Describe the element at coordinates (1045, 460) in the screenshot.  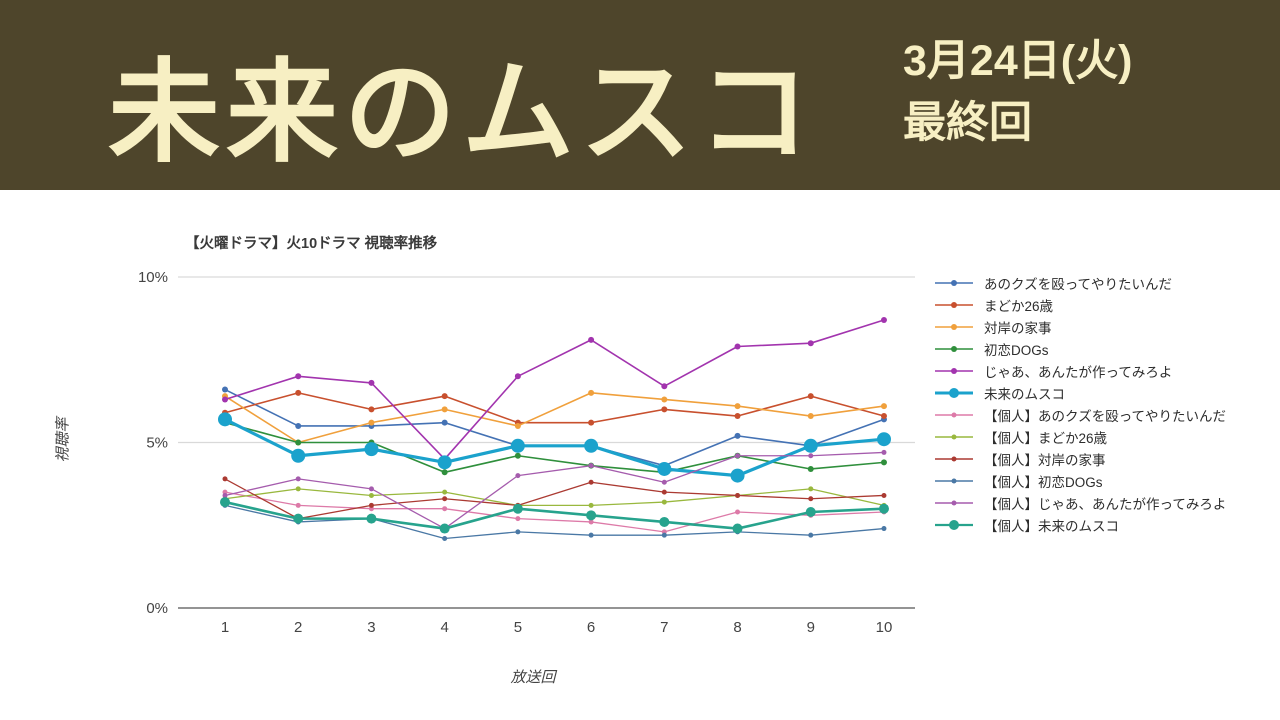
I see `legend-label: 【個人】対岸の家事` at that location.